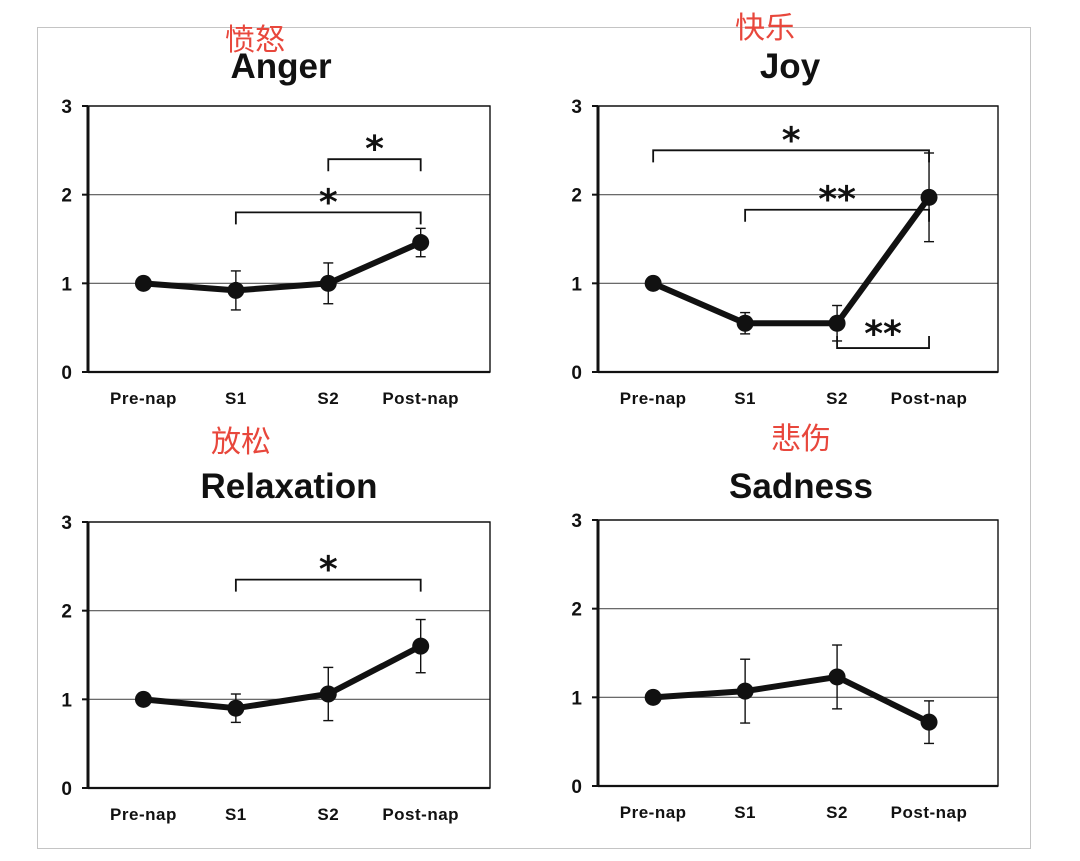 This screenshot has height=861, width=1080. Describe the element at coordinates (255, 40) in the screenshot. I see `chart-annotation: 愤怒` at that location.